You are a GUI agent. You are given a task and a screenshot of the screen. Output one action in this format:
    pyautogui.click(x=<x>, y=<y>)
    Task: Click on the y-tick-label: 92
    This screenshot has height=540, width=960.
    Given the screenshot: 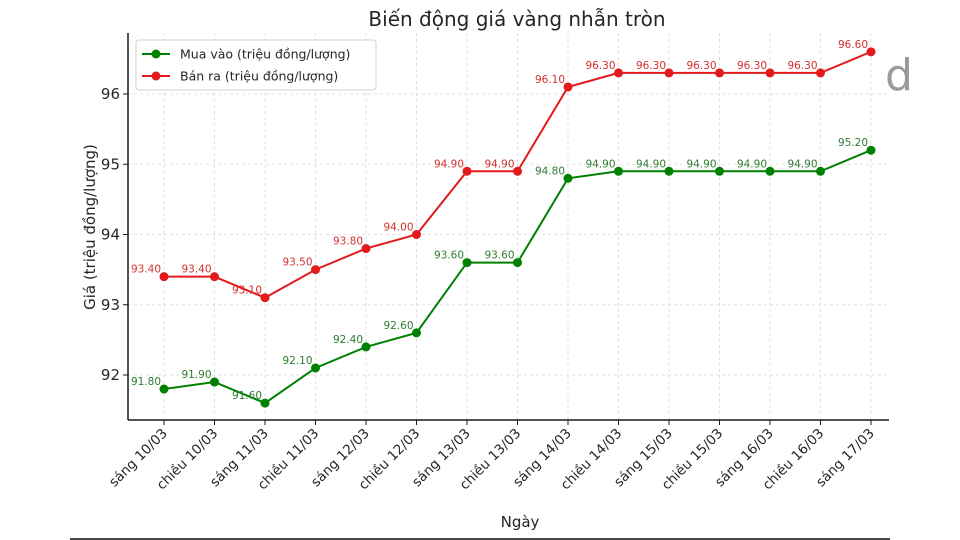 What is the action you would take?
    pyautogui.click(x=110, y=375)
    